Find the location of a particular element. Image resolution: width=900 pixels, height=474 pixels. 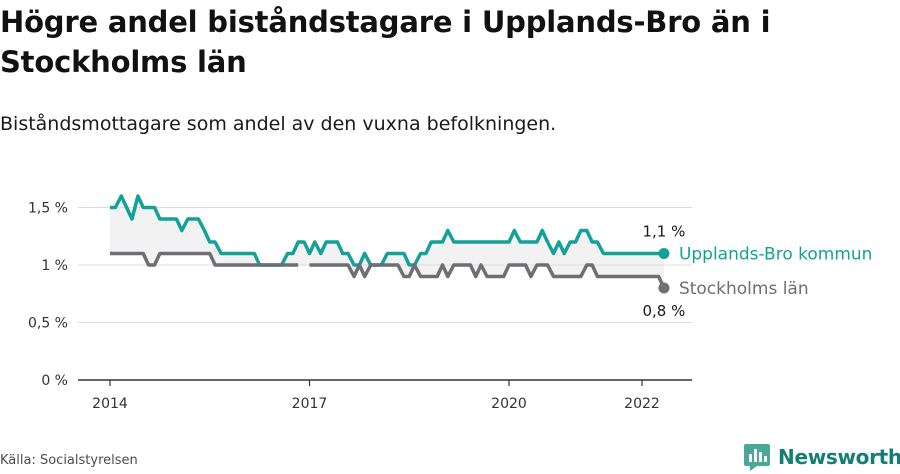

x-axis: 2014 2017 2020 2022 is located at coordinates (385, 395).